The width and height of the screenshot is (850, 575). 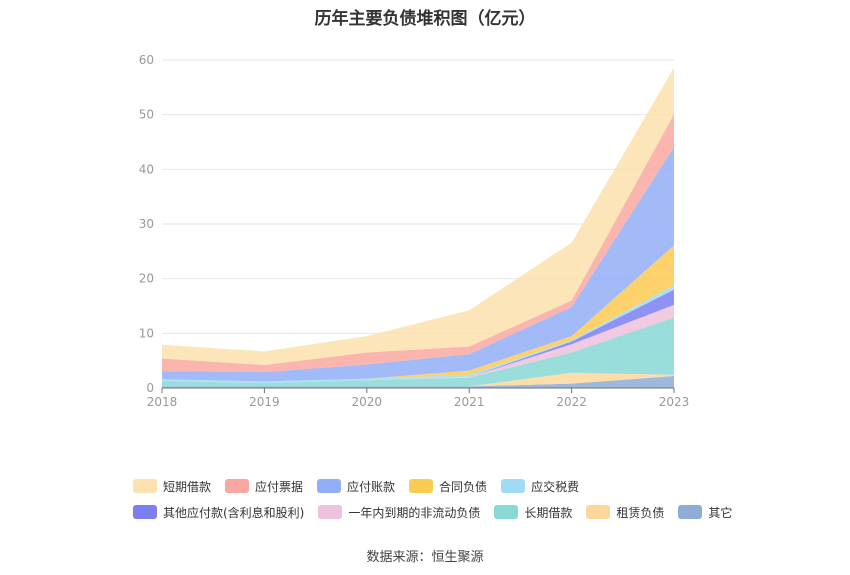 What do you see at coordinates (162, 402) in the screenshot?
I see `x-tick-label: 2018` at bounding box center [162, 402].